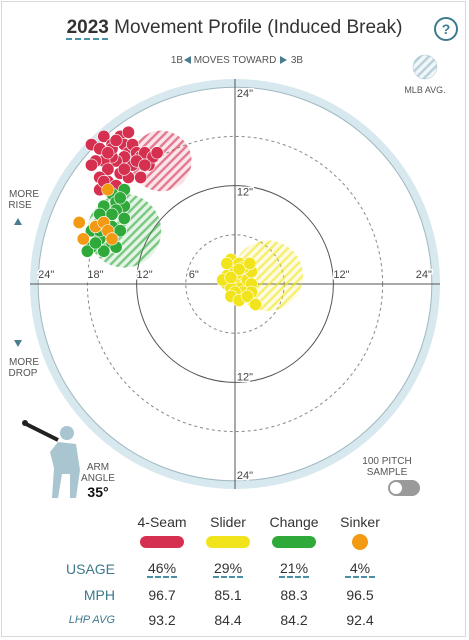 The image size is (469, 640). What do you see at coordinates (98, 478) in the screenshot?
I see `arm-angle-label-line2: ANGLE` at bounding box center [98, 478].